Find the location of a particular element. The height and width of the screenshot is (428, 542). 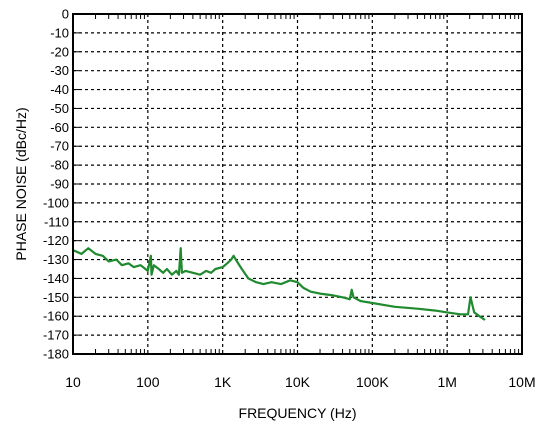

y-tick-label: -50 is located at coordinates (59, 108).